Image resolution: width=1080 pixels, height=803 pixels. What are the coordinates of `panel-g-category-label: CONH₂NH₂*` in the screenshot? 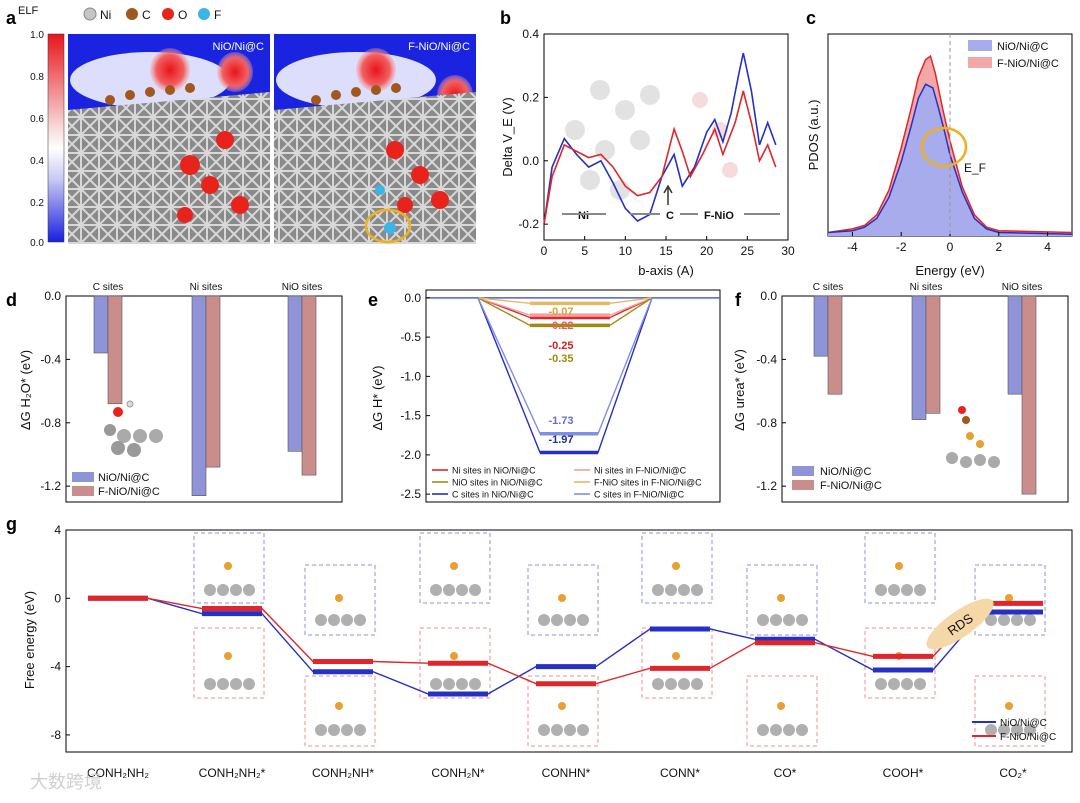 It's located at (232, 773).